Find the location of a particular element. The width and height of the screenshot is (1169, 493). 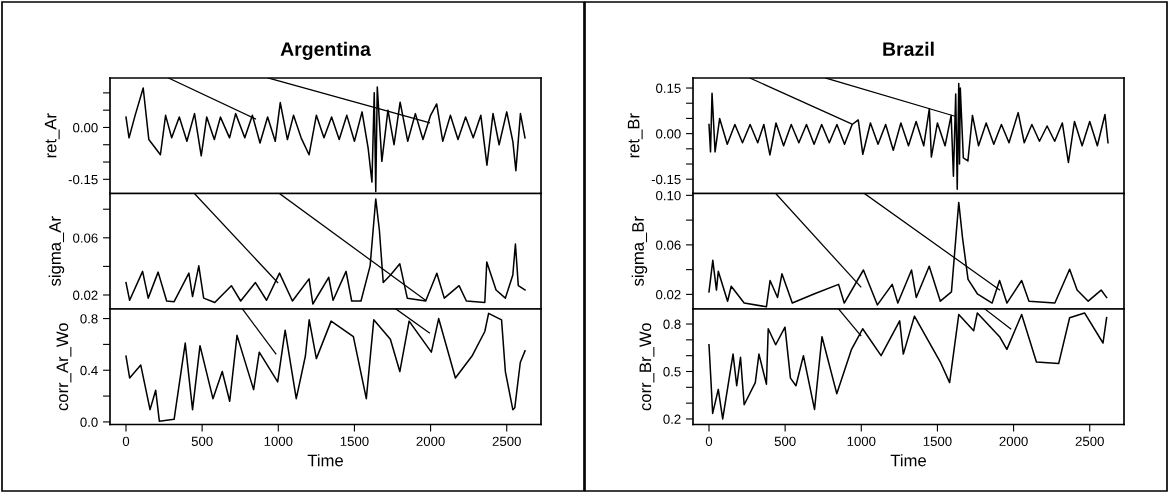

y-tick-label: 0.15 is located at coordinates (668, 88).